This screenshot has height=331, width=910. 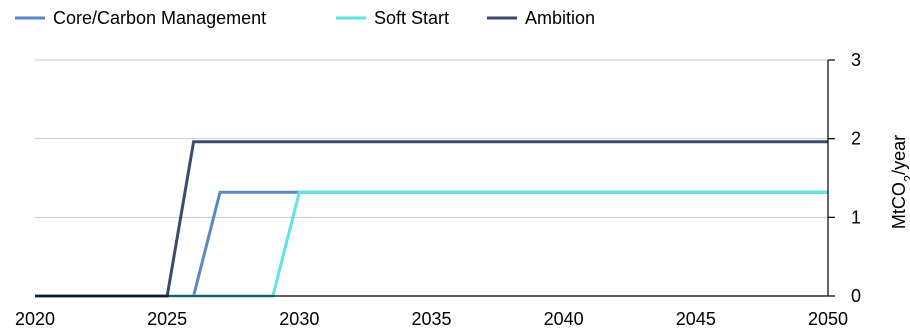 I want to click on legend: Core/Carbon Management Soft Start Ambition, so click(x=305, y=18).